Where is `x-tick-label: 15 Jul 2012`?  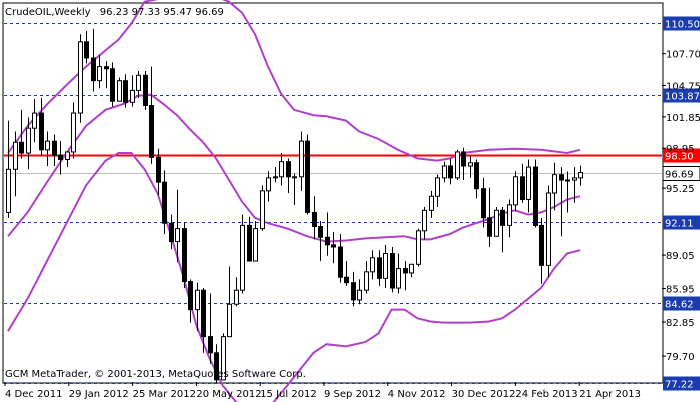
x-tick-label: 15 Jul 2012 is located at coordinates (288, 394).